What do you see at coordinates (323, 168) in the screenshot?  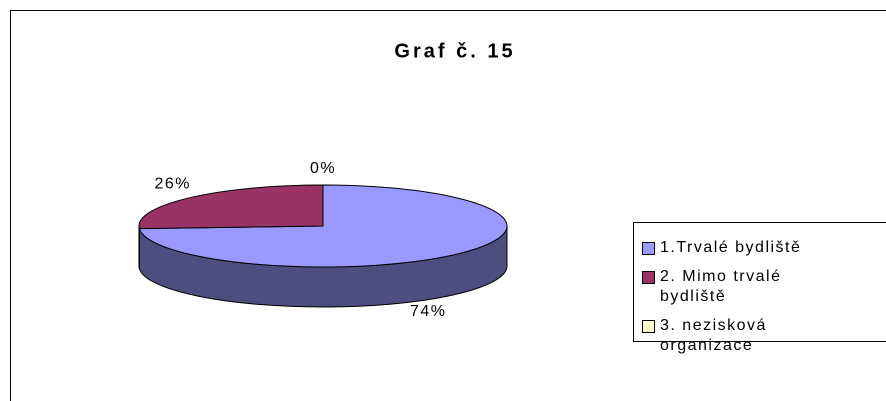 I see `data-label: 0%` at bounding box center [323, 168].